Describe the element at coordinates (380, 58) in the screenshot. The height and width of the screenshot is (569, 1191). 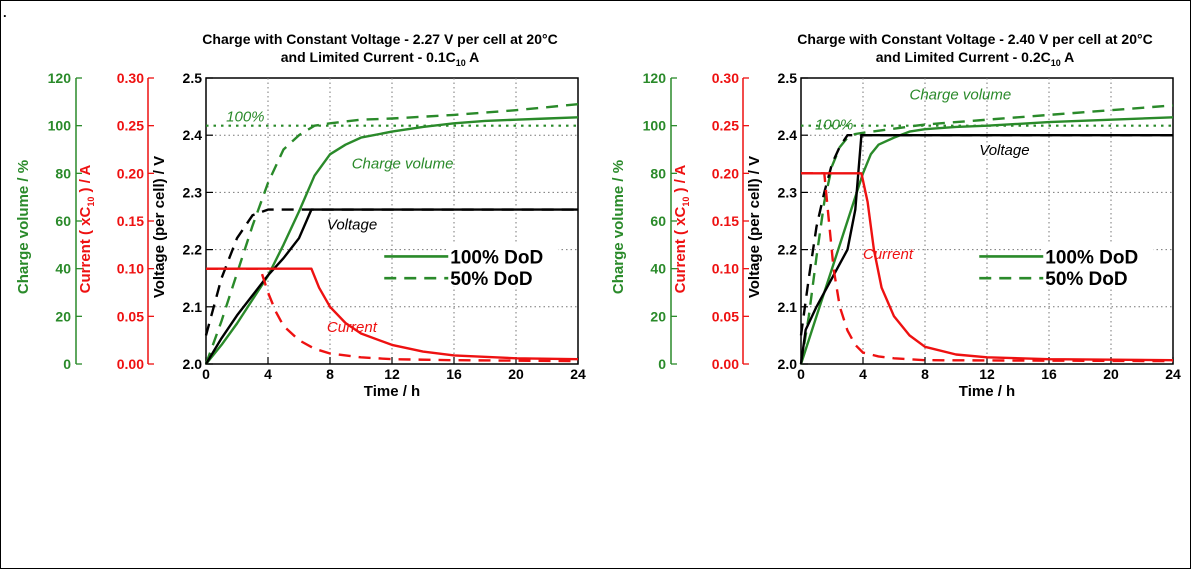
I see `chart-title-line2: and Limited Current - 0.1C10 A` at that location.